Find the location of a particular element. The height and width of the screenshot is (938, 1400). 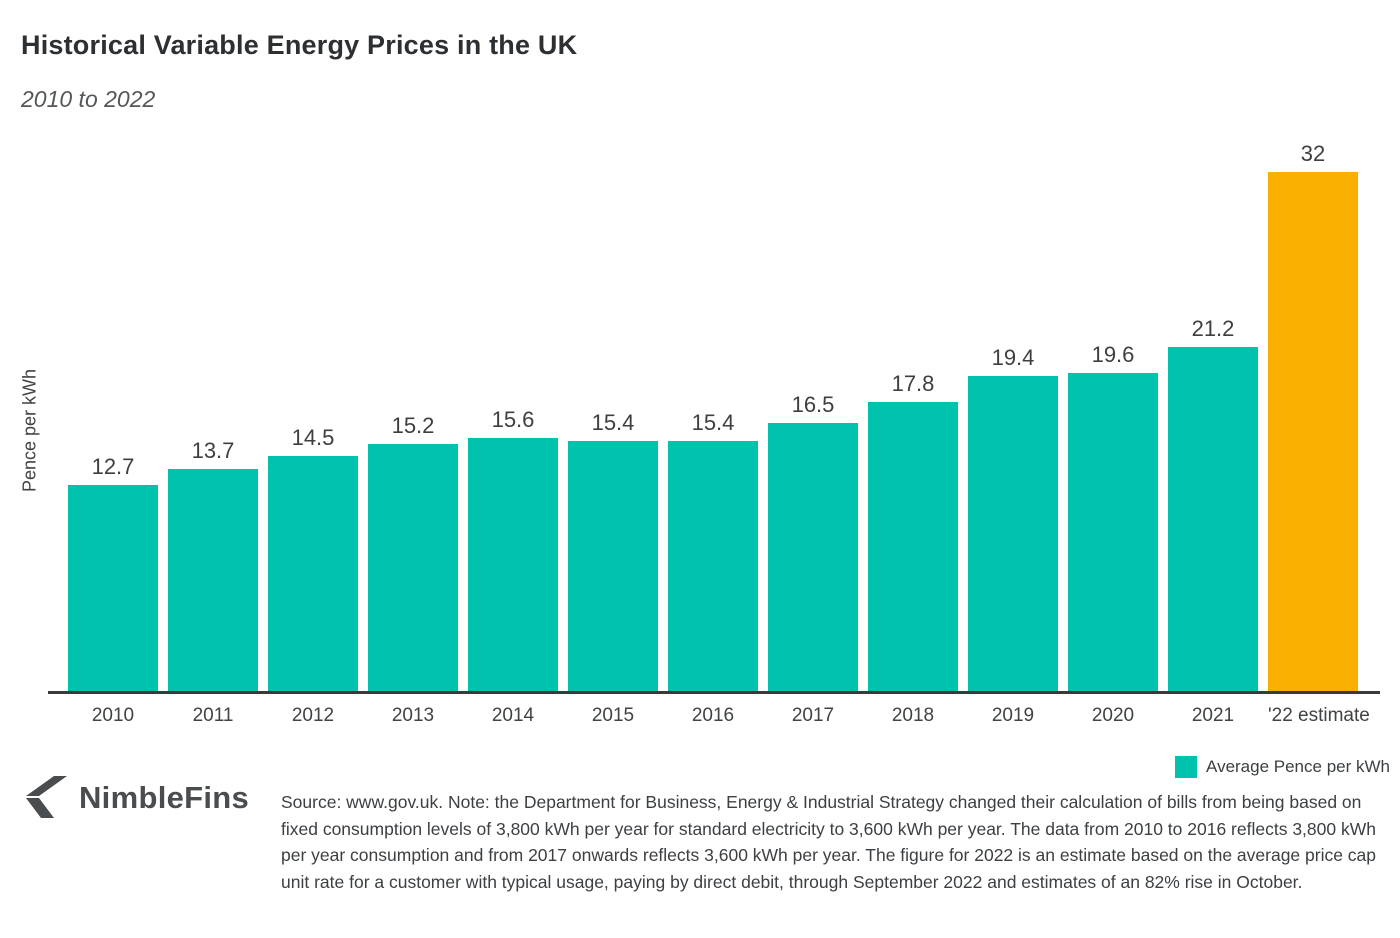

bar-group: 15.2 is located at coordinates (413, 552).